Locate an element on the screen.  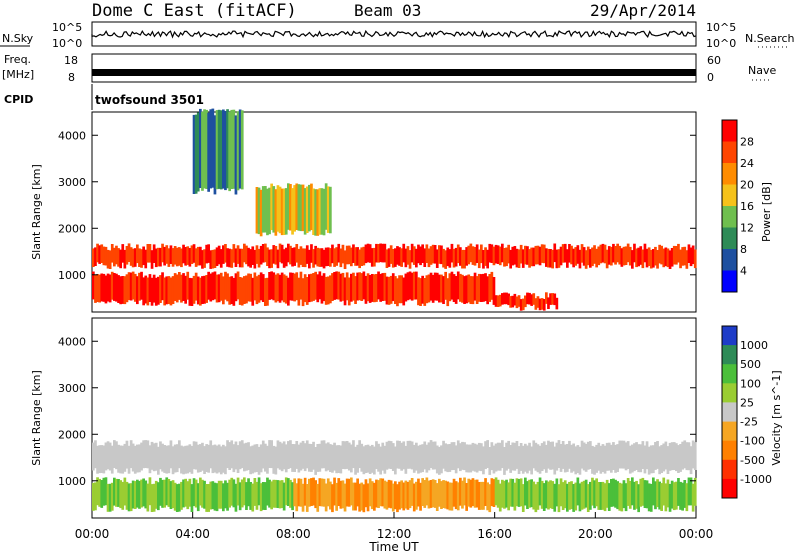
nsky-tick-bottom: 10^0 is located at coordinates (67, 43).